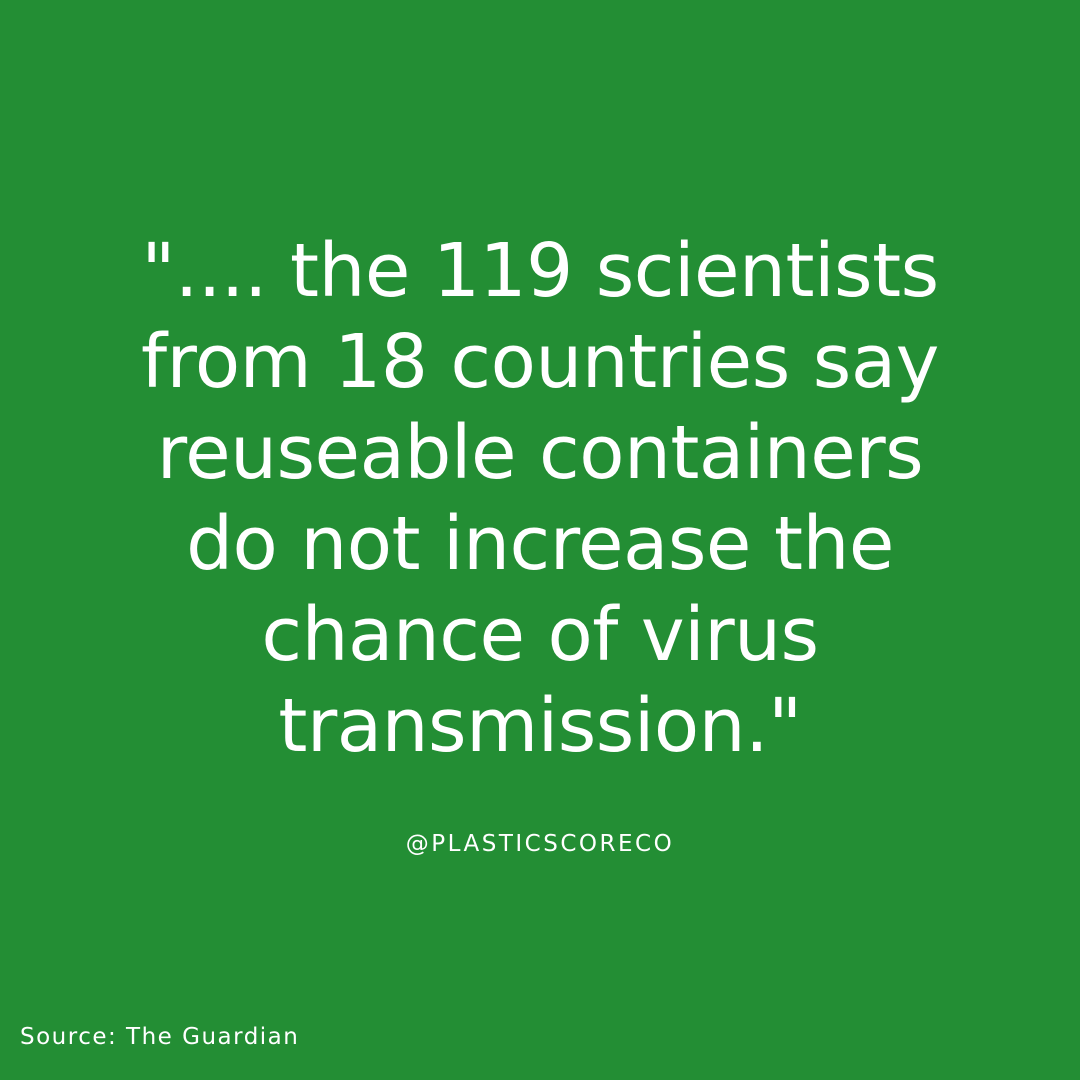  What do you see at coordinates (540, 544) in the screenshot?
I see `quote-line-4: do not increase the` at bounding box center [540, 544].